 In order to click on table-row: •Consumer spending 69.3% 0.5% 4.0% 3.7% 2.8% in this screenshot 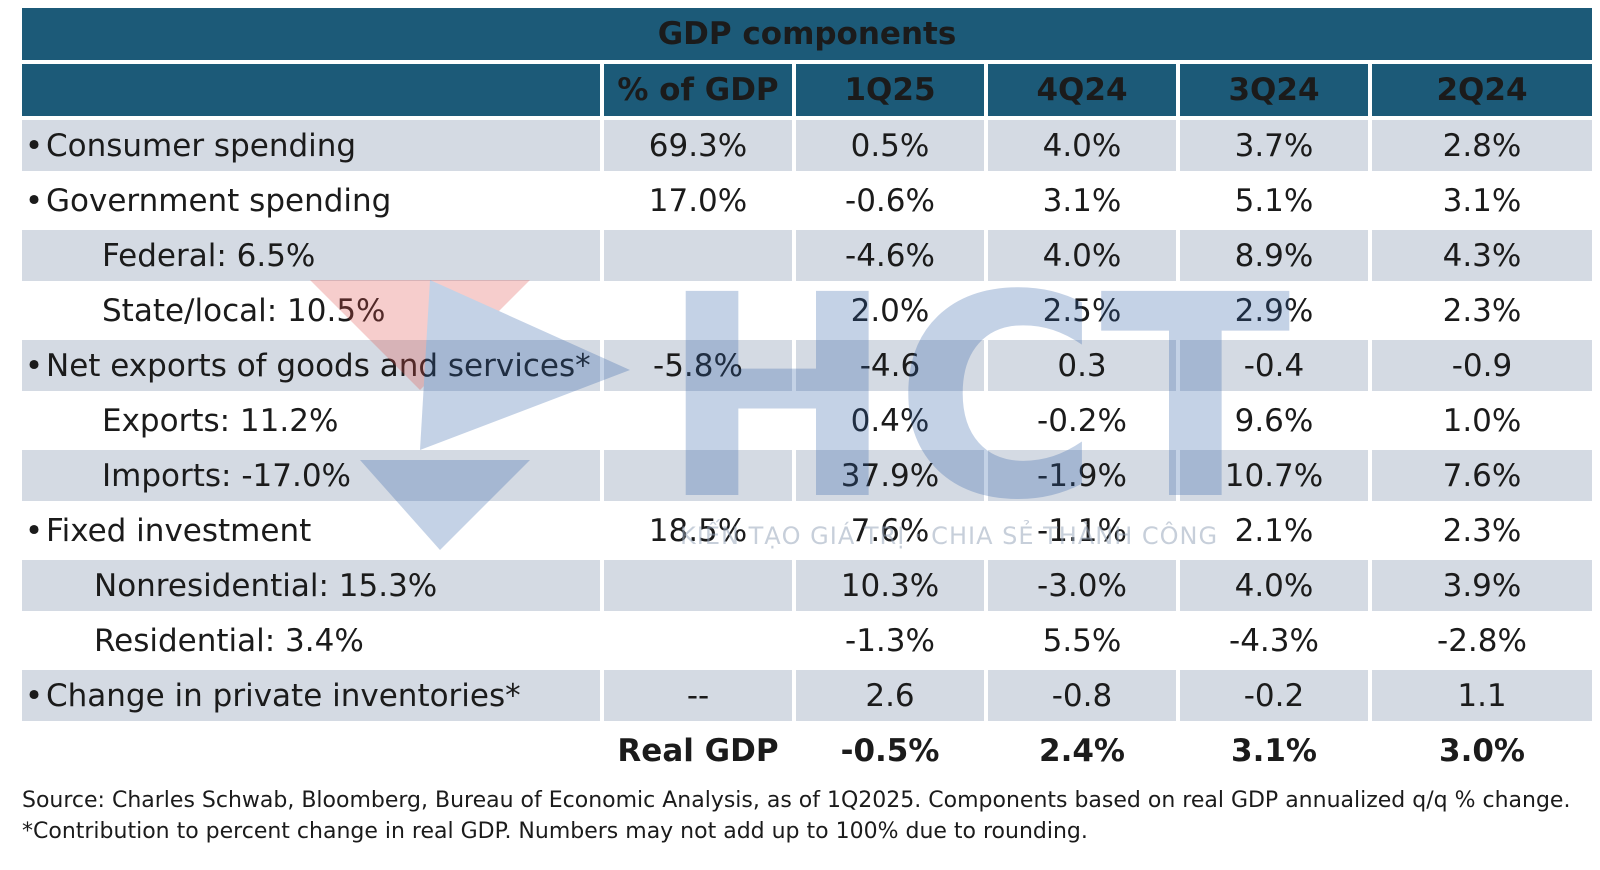, I will do `click(807, 147)`.